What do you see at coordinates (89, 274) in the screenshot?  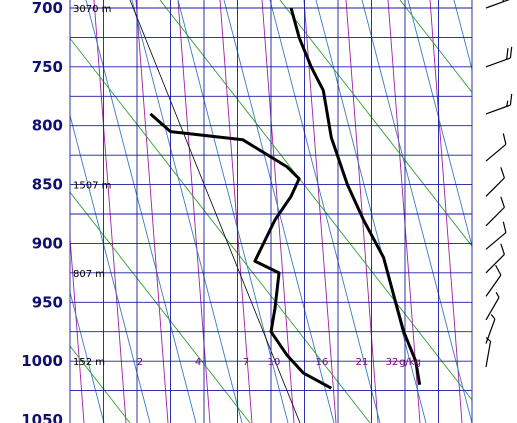 I see `height-annotation: 807 m` at bounding box center [89, 274].